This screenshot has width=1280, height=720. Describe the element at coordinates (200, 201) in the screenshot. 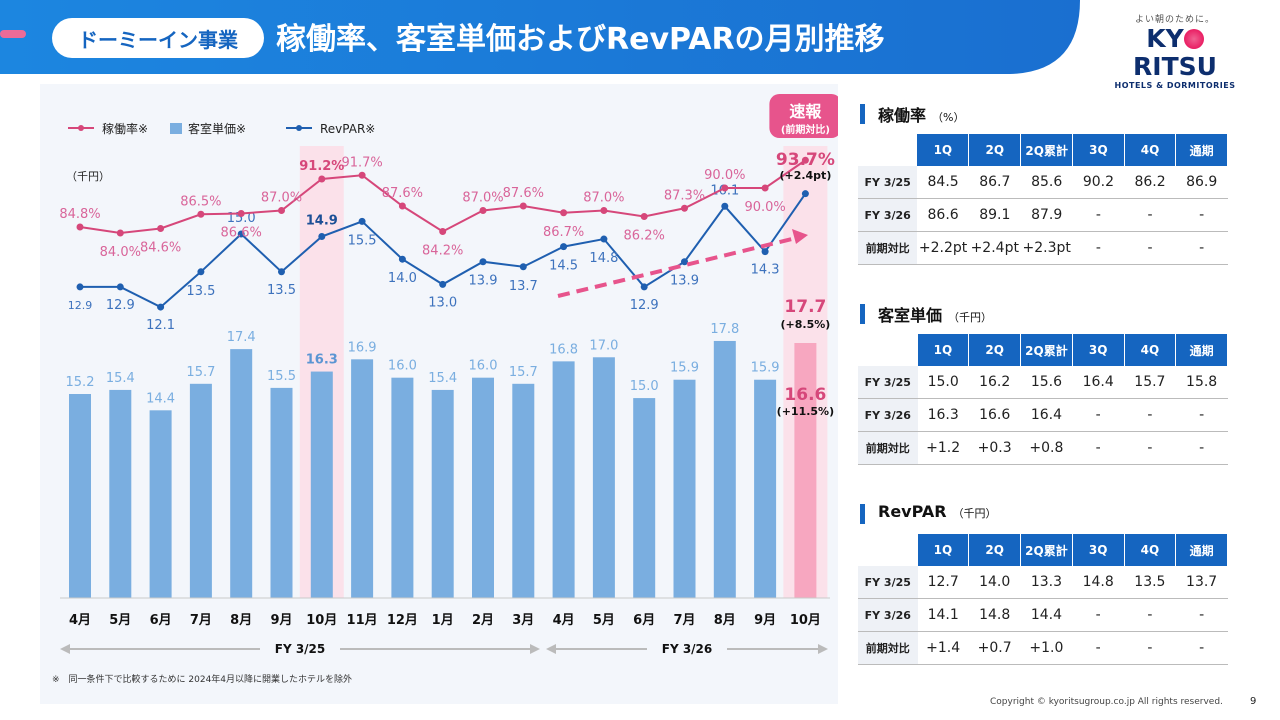

I see `occupancy-value-label: 86.5%` at that location.